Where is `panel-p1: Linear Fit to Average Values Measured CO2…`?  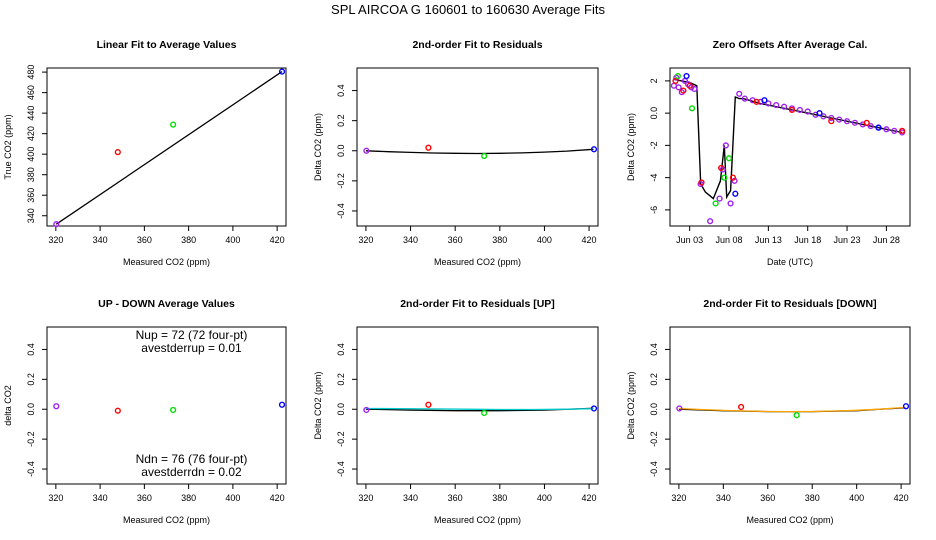
panel-p1: Linear Fit to Average Values Measured CO2… is located at coordinates (145, 153).